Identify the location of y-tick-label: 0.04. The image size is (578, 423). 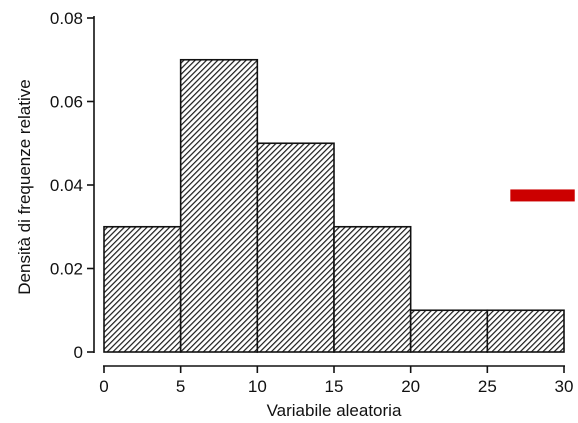
(66, 185).